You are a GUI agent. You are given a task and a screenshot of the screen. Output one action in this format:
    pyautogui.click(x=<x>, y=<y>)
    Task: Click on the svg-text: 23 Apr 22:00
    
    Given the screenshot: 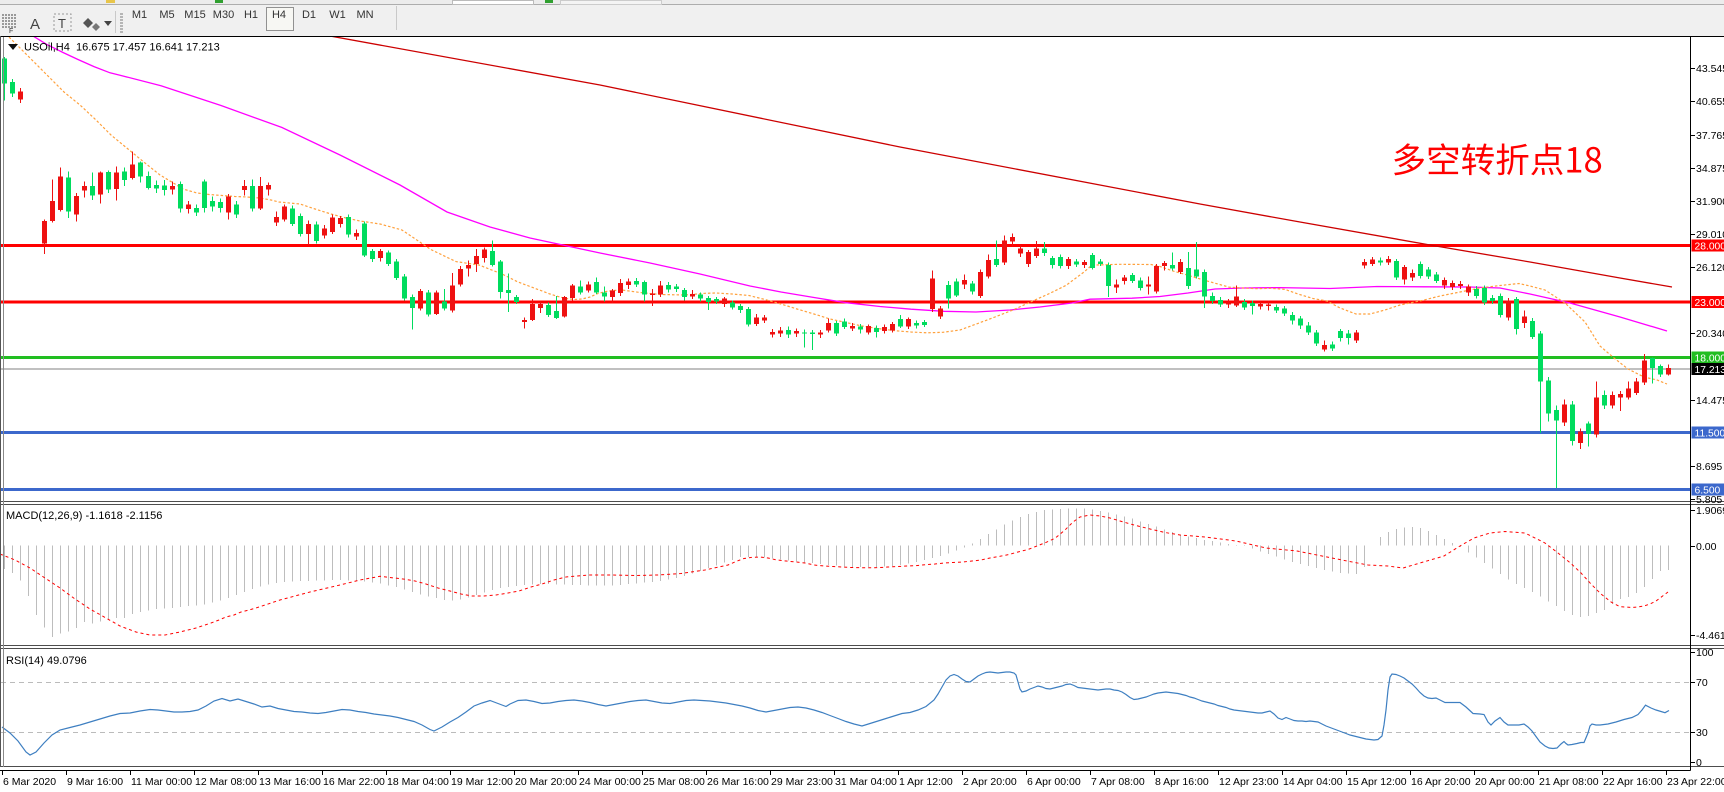 What is the action you would take?
    pyautogui.click(x=1695, y=782)
    